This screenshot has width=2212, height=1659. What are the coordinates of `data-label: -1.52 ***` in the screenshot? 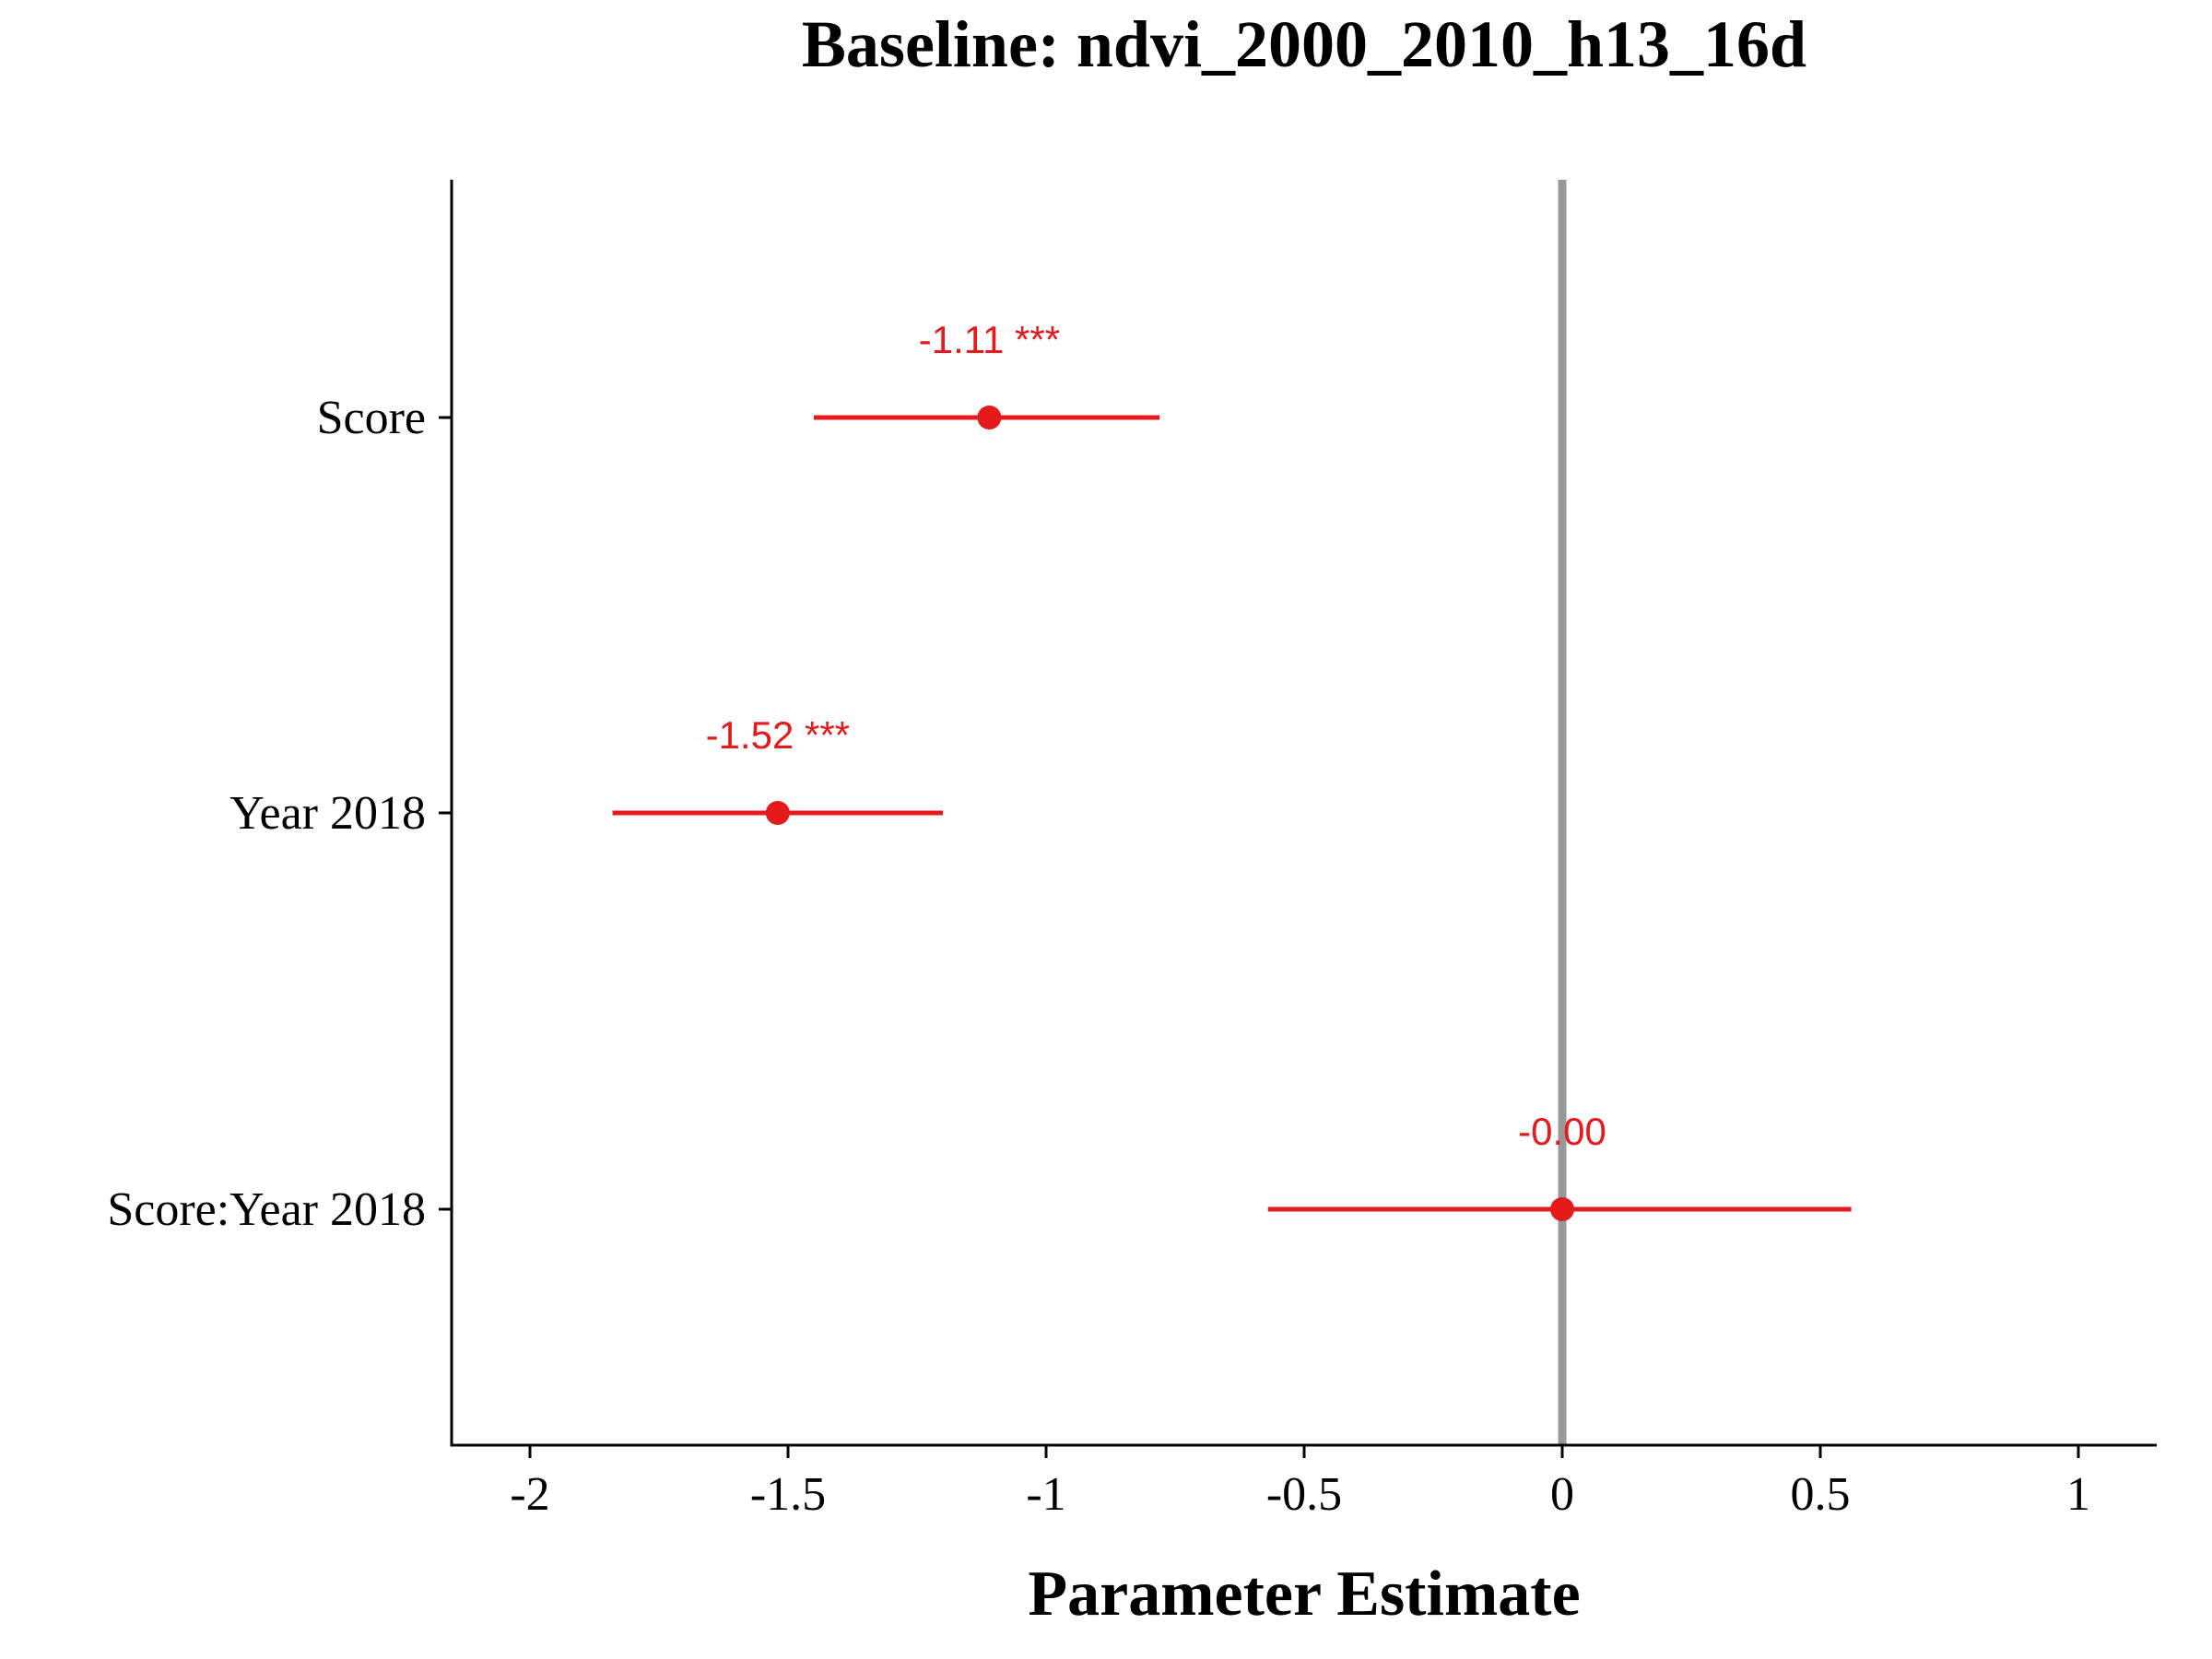 It's located at (778, 735).